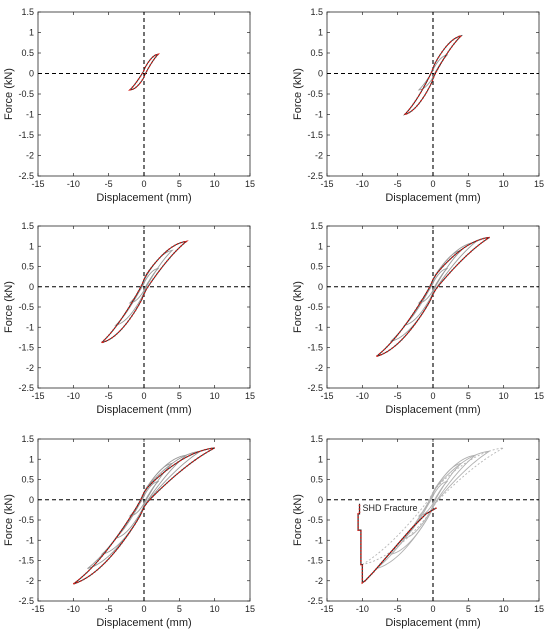 This screenshot has width=550, height=633. I want to click on fracture-annotation: SHD Fracture, so click(390, 508).